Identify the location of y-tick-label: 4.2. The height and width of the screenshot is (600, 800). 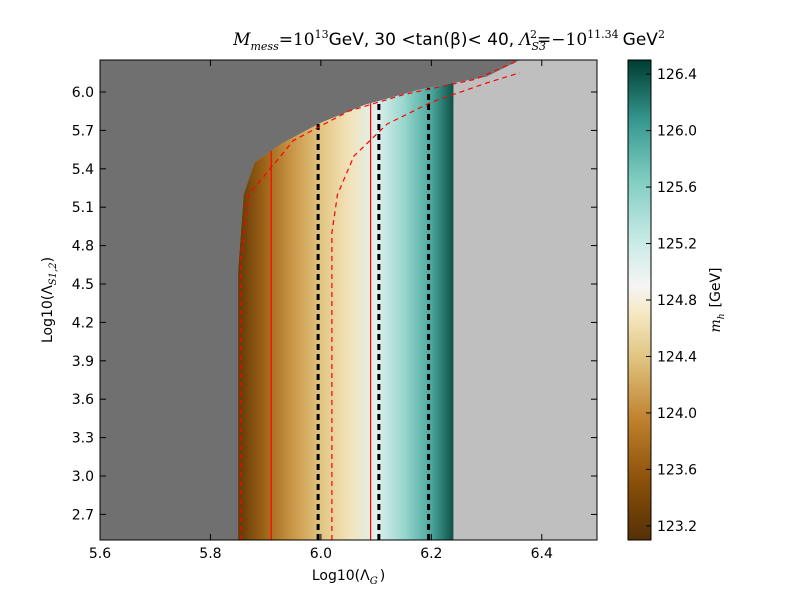
(83, 323).